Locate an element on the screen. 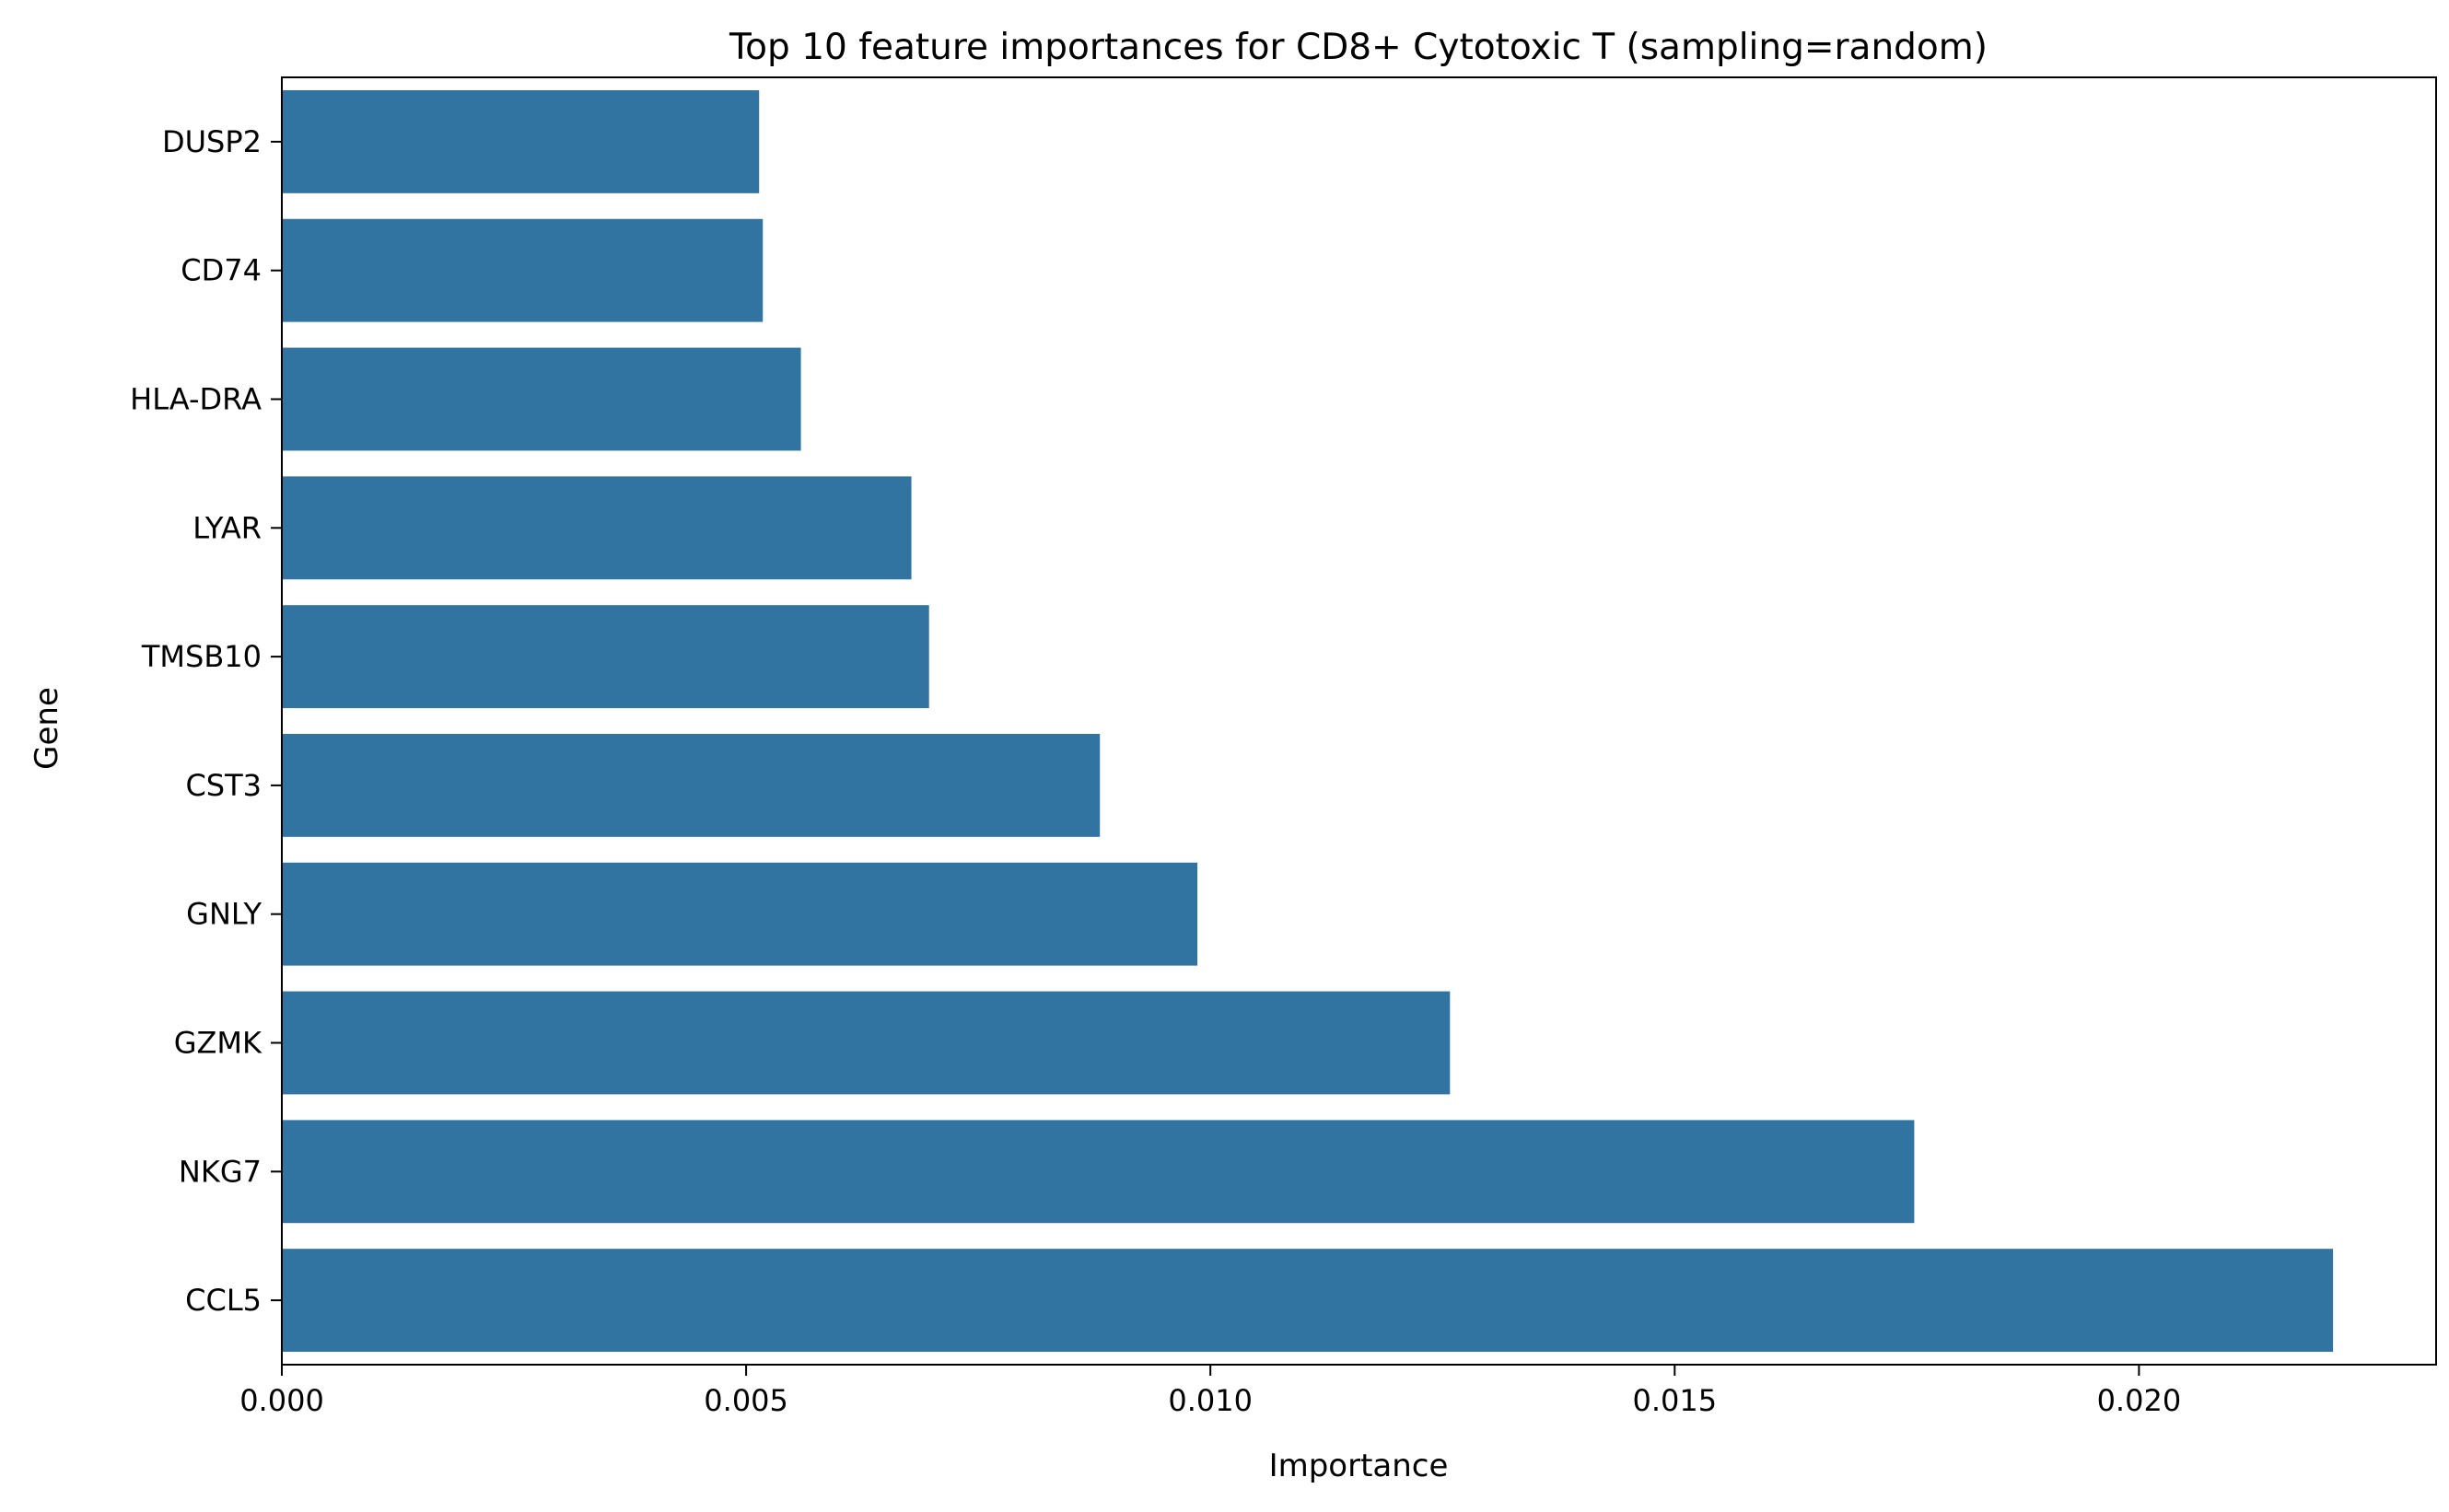 The image size is (2449, 1512). x-tick-label: 0.015 is located at coordinates (1674, 1401).